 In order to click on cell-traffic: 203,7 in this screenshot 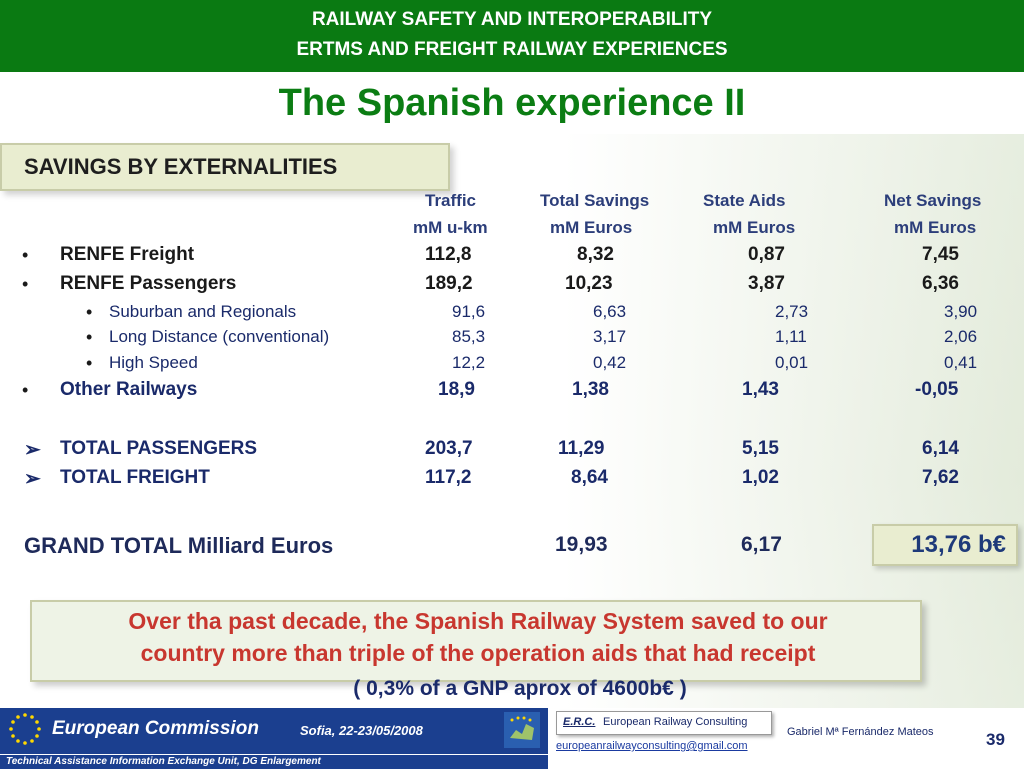, I will do `click(449, 448)`.